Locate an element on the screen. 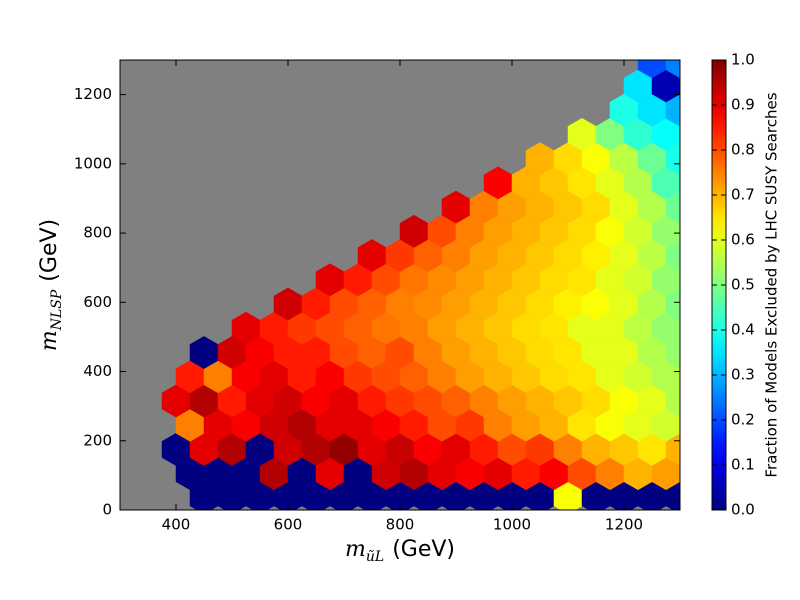 Image resolution: width=800 pixels, height=600 pixels. y-tick-label: 600 is located at coordinates (97, 302).